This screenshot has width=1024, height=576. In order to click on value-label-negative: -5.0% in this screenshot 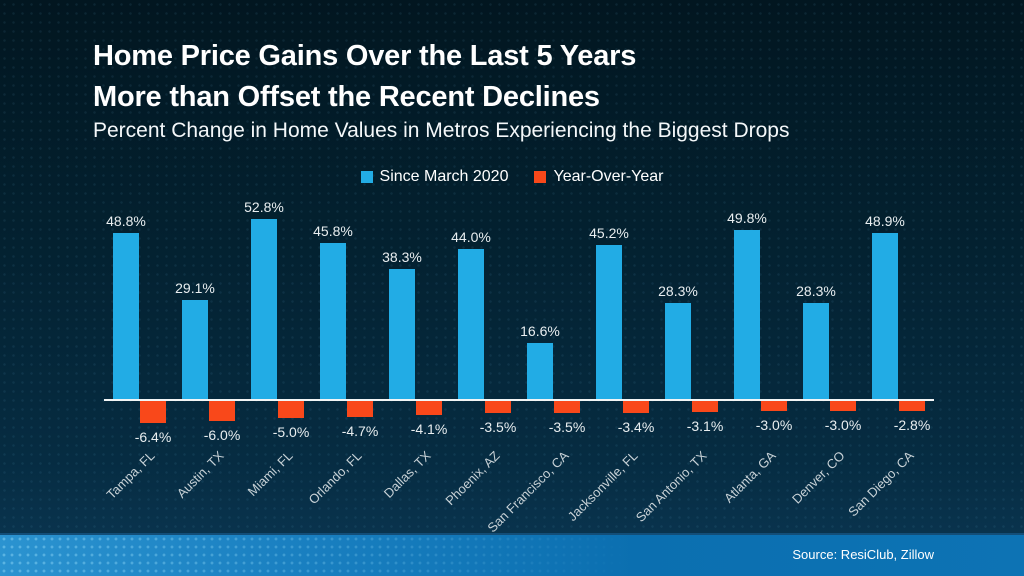, I will do `click(291, 432)`.